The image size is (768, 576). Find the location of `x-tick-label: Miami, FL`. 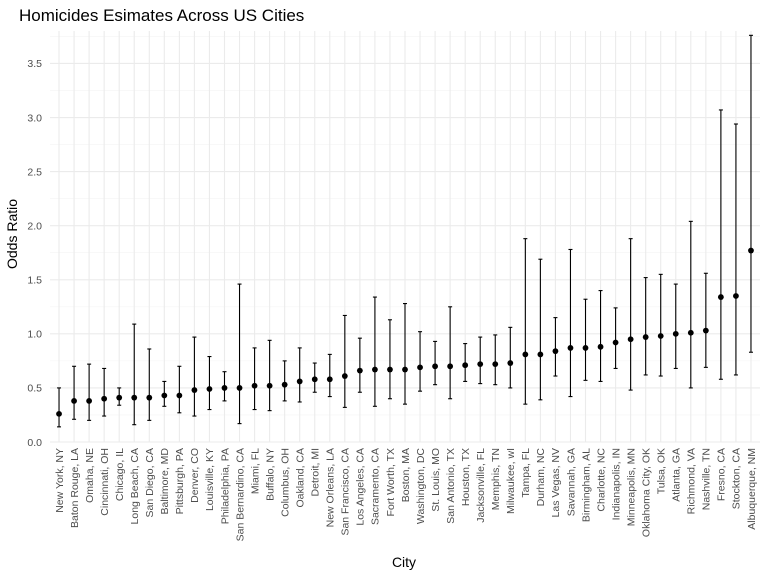

x-tick-label: Miami, FL is located at coordinates (255, 471).